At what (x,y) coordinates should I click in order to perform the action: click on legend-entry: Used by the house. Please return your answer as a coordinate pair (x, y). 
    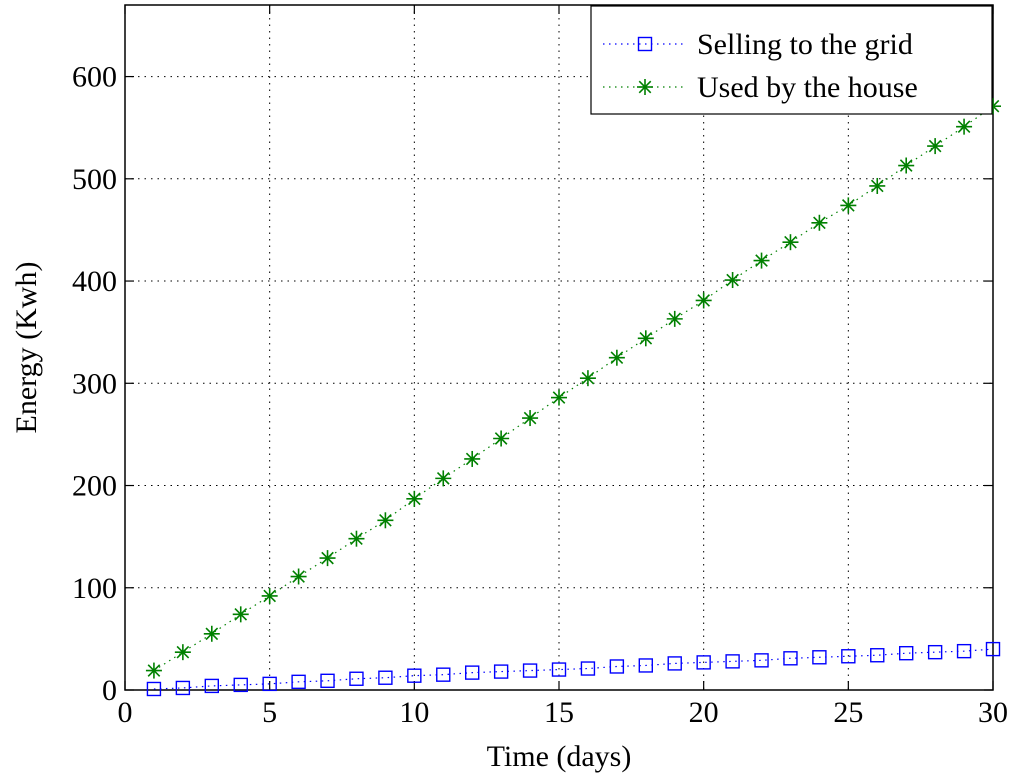
    Looking at the image, I should click on (760, 87).